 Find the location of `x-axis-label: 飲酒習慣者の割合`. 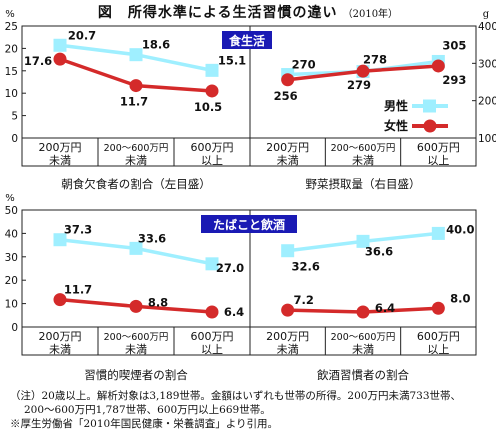

x-axis-label: 飲酒習慣者の割合 is located at coordinates (363, 375).